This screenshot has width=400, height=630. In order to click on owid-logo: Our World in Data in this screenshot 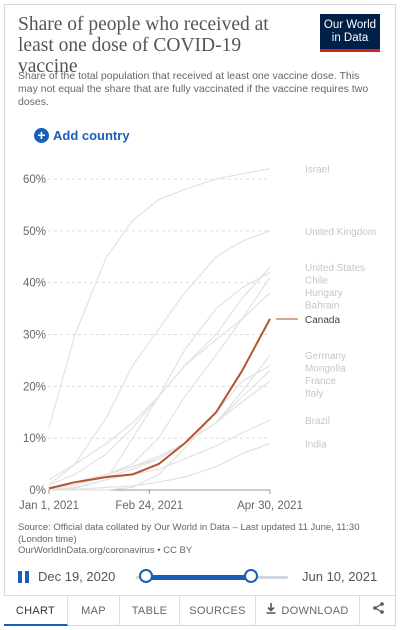, I will do `click(350, 33)`.